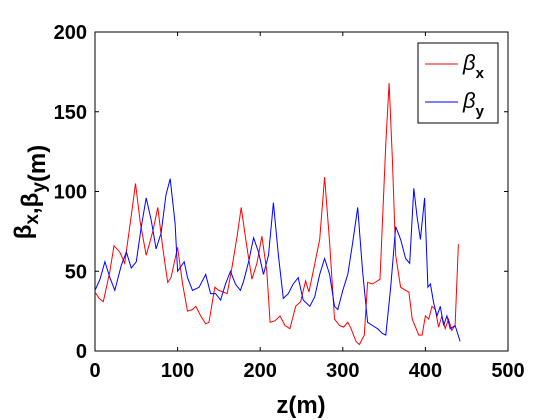 The image size is (560, 420). What do you see at coordinates (507, 371) in the screenshot?
I see `x-tick-label: 500` at bounding box center [507, 371].